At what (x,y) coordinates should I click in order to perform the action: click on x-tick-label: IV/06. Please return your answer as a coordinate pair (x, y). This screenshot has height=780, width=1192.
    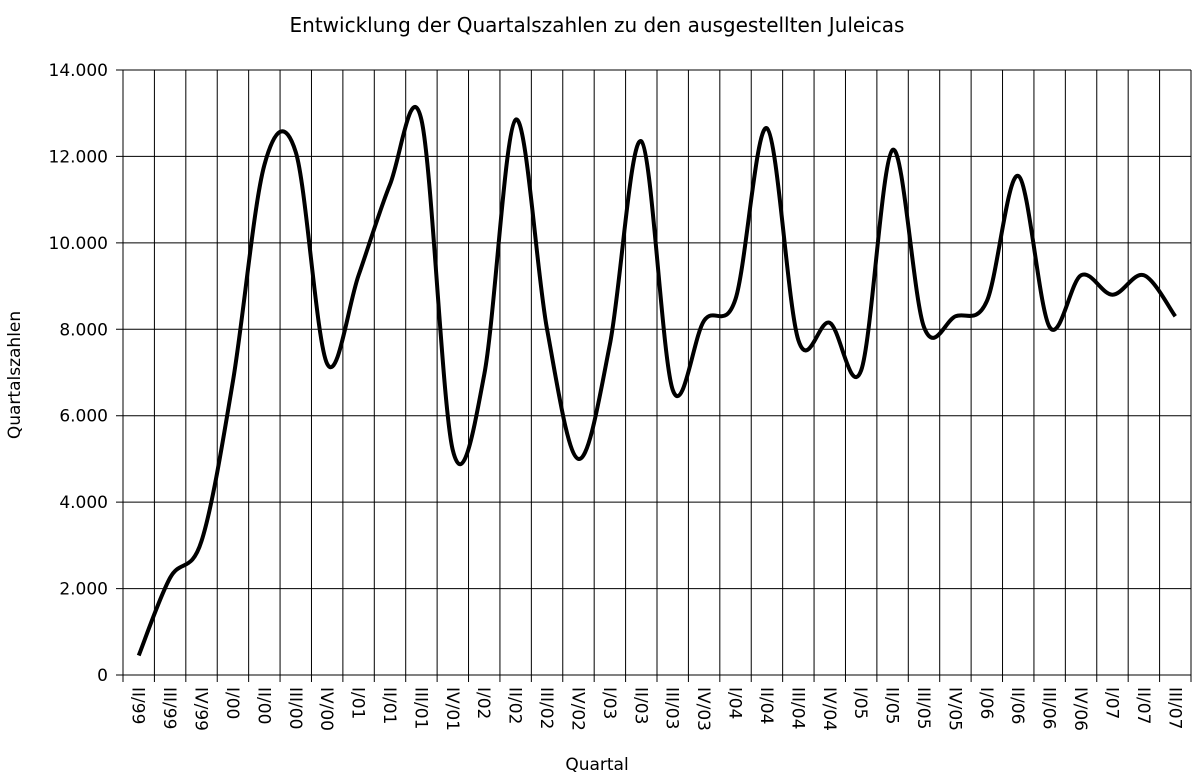
    Looking at the image, I should click on (1080, 709).